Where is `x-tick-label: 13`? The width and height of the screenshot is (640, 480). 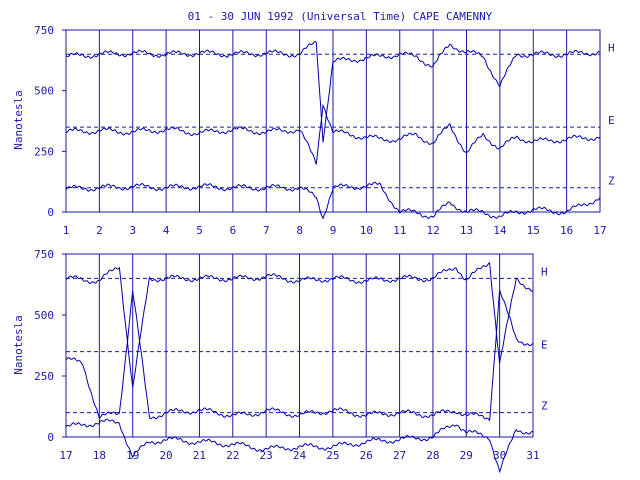 x-tick-label: 13 is located at coordinates (466, 230).